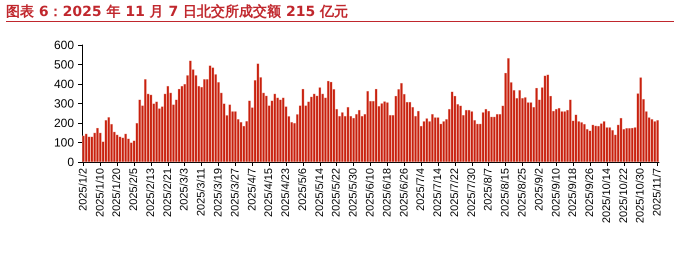 The height and width of the screenshot is (272, 683). What do you see at coordinates (64, 84) in the screenshot?
I see `y-tick-label: 400` at bounding box center [64, 84].